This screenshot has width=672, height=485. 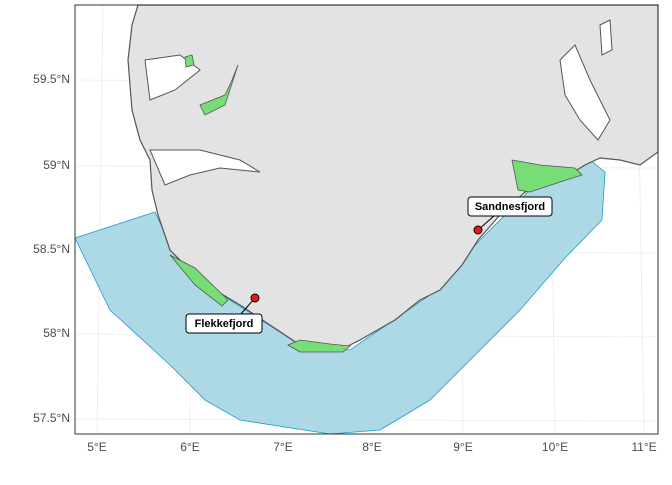 I want to click on lat-label: 57.5°N, so click(x=51, y=418).